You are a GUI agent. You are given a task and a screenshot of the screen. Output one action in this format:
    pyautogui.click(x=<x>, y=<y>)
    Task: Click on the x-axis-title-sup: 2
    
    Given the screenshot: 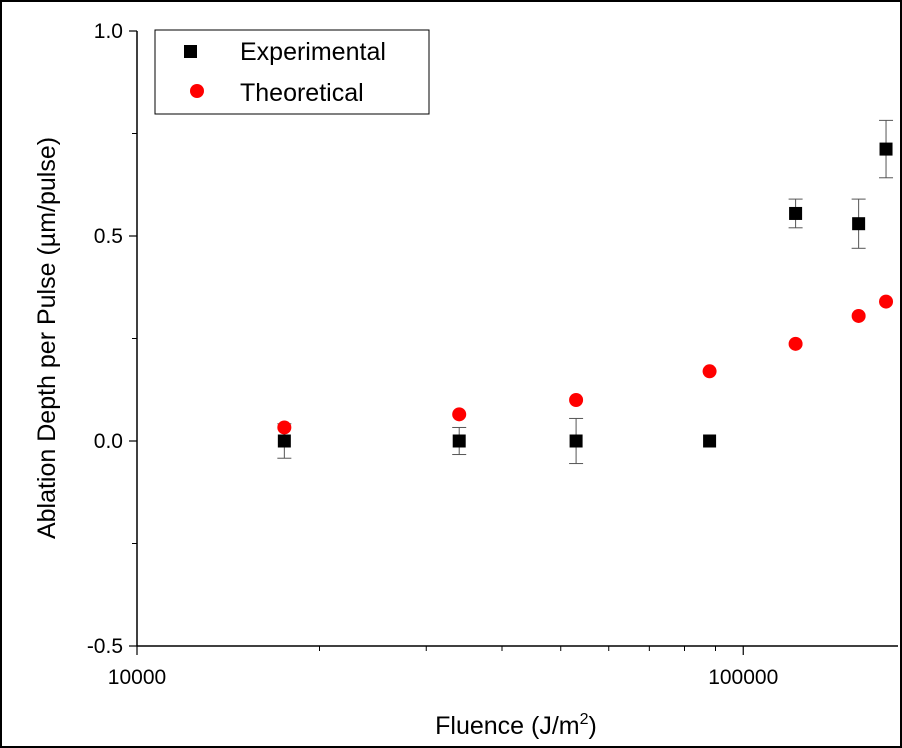 What is the action you would take?
    pyautogui.click(x=584, y=719)
    